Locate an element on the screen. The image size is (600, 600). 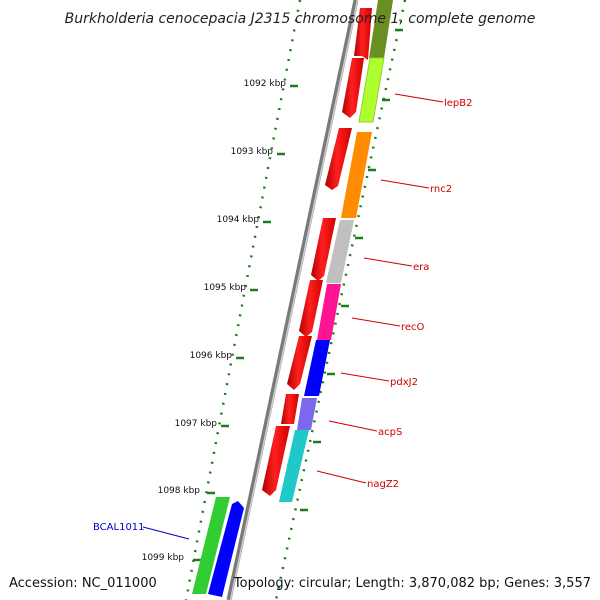
kbp-label: 1097 kbp is located at coordinates (196, 424).